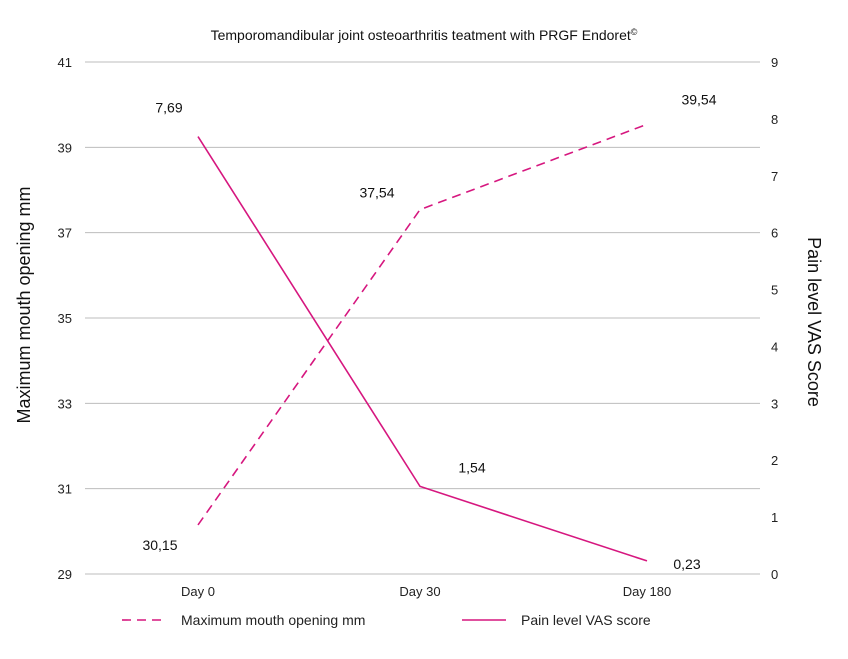 Image resolution: width=848 pixels, height=659 pixels. What do you see at coordinates (774, 176) in the screenshot?
I see `right-tick-label: 7` at bounding box center [774, 176].